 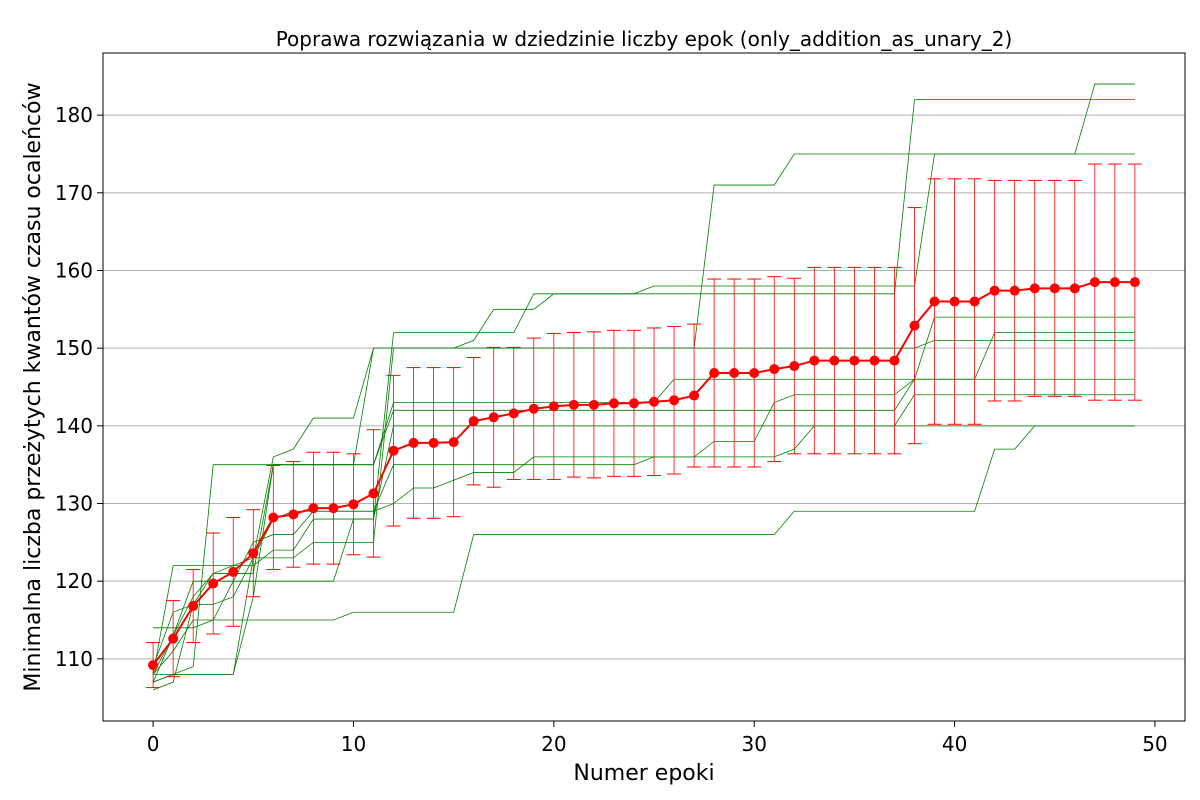 What do you see at coordinates (954, 744) in the screenshot?
I see `x-tick-label-40: 40` at bounding box center [954, 744].